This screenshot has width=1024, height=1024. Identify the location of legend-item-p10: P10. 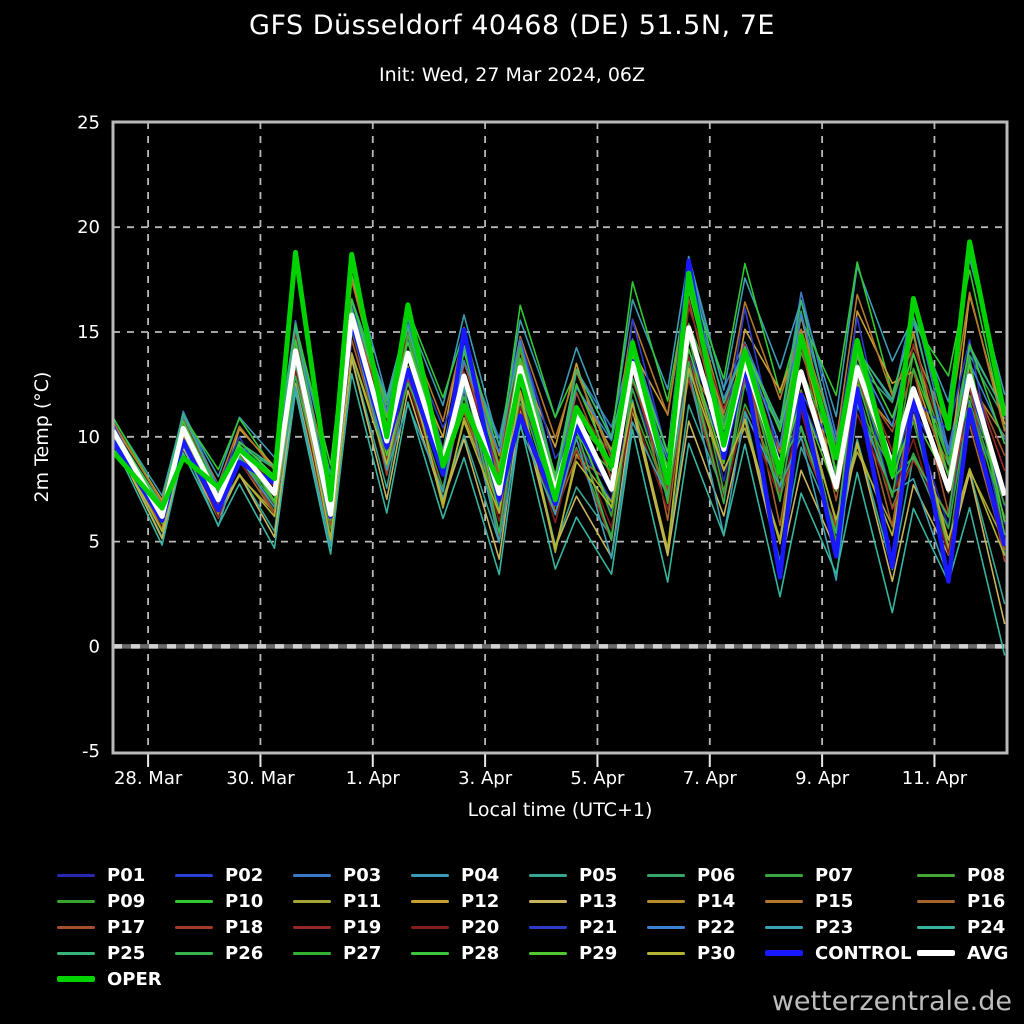
(234, 901).